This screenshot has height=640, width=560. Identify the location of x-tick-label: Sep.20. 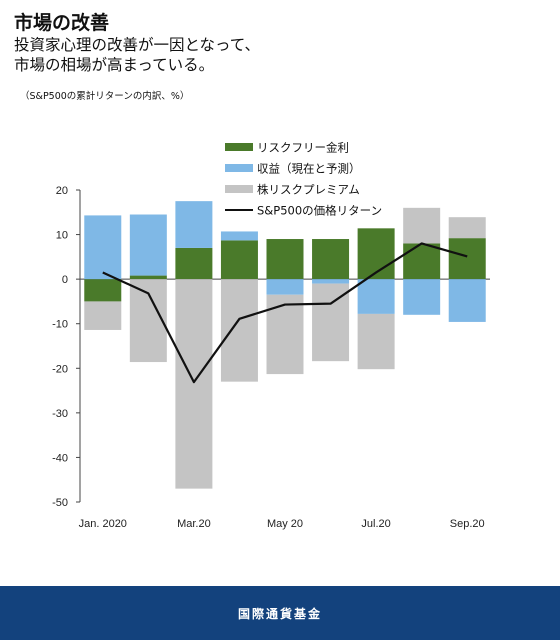
(467, 524).